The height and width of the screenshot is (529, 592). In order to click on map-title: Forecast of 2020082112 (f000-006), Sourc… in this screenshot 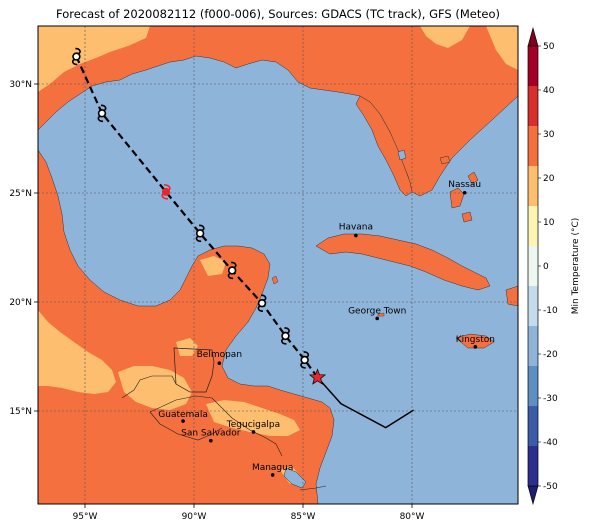, I will do `click(278, 14)`.